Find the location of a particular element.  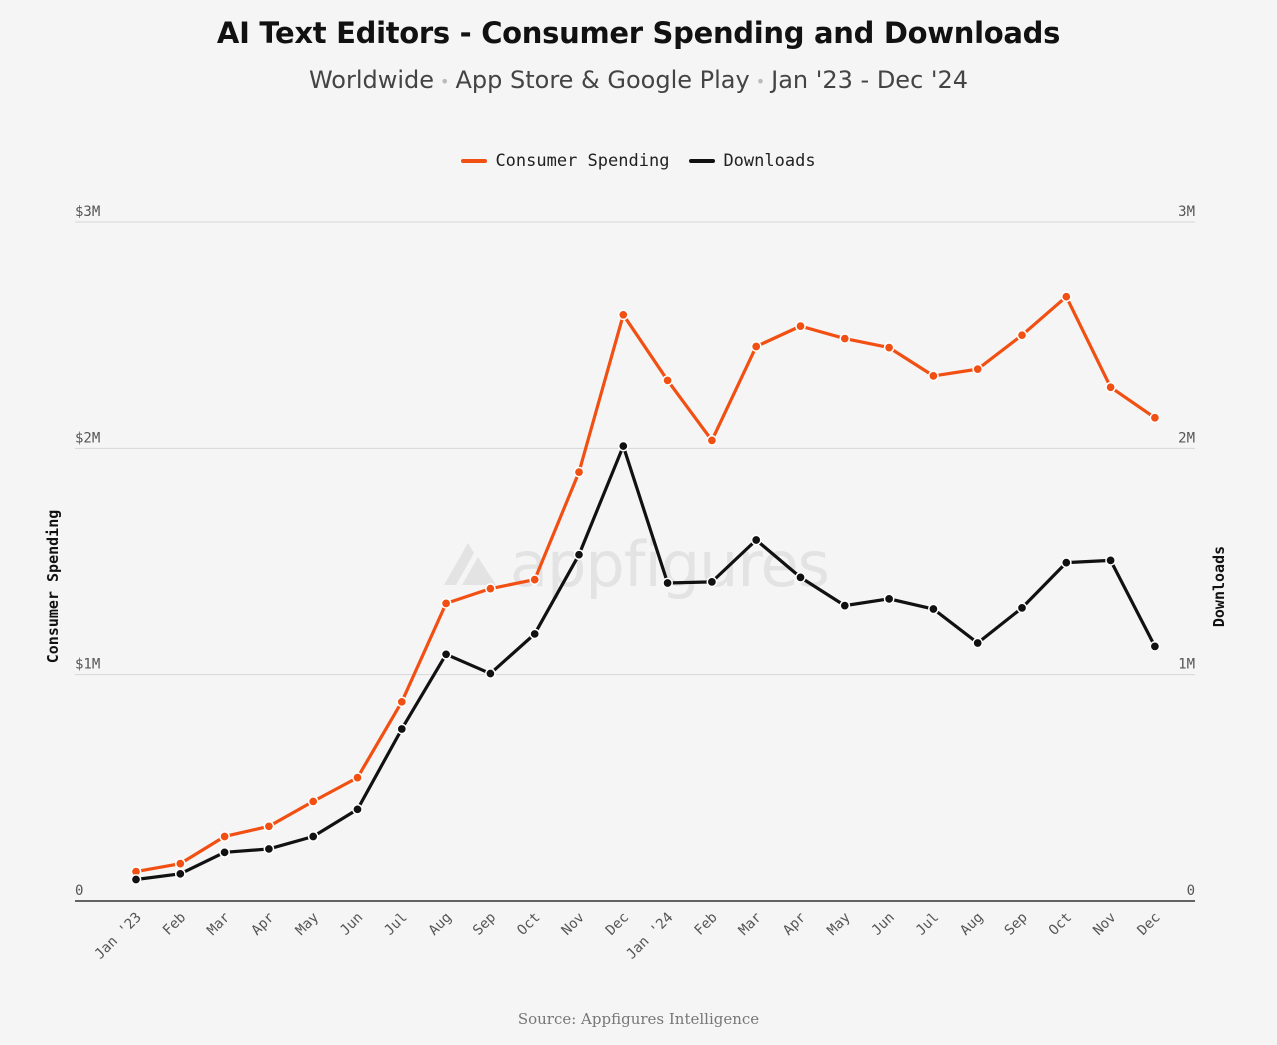

y-left-tick-label: 0 is located at coordinates (79, 891).